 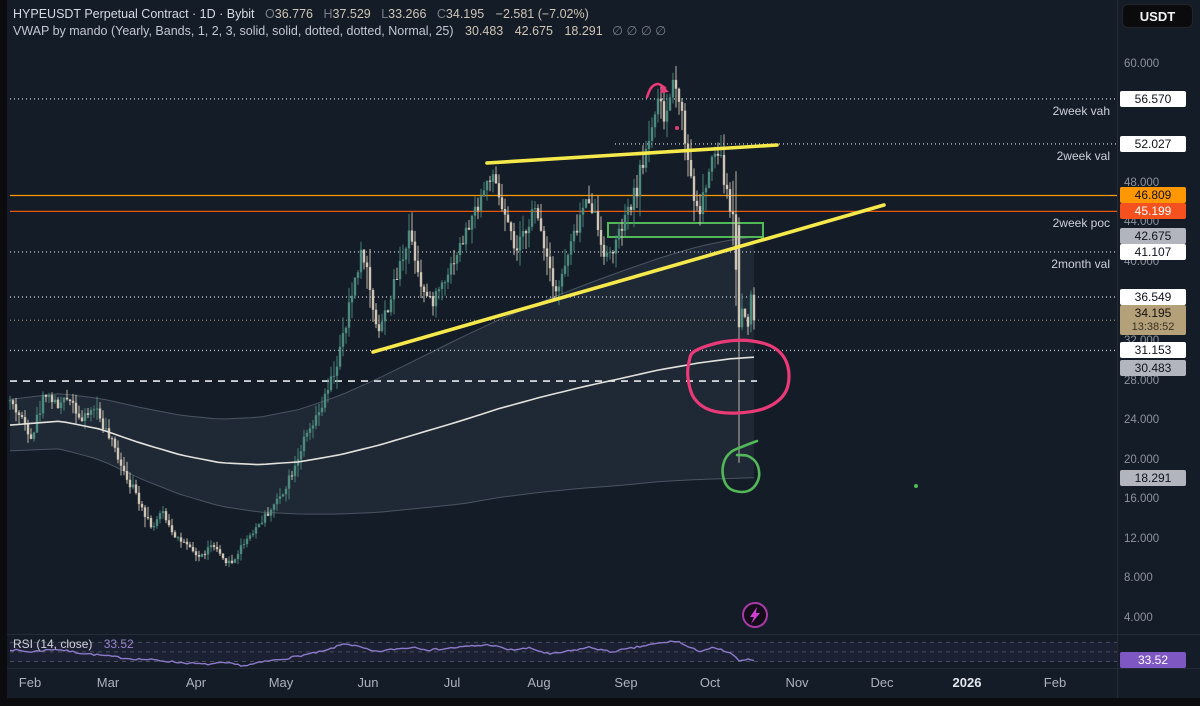 What do you see at coordinates (452, 682) in the screenshot?
I see `time-axis-month-label: Jul` at bounding box center [452, 682].